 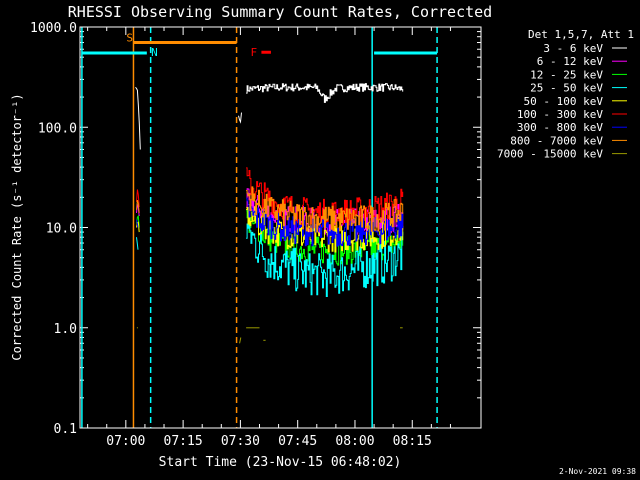 I want to click on marker-label: N, so click(x=154, y=52).